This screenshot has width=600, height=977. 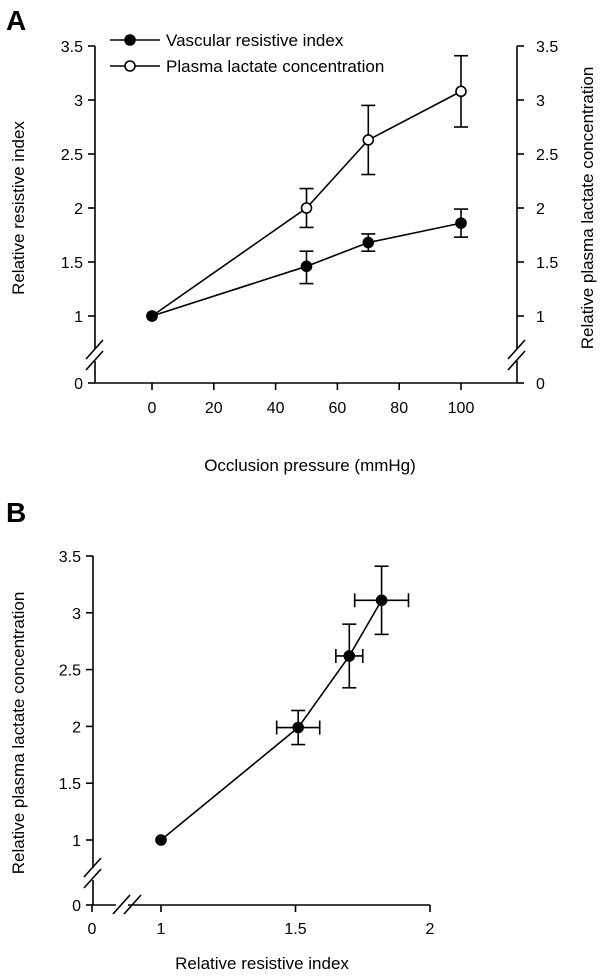 I want to click on lactate-line, so click(x=306, y=203).